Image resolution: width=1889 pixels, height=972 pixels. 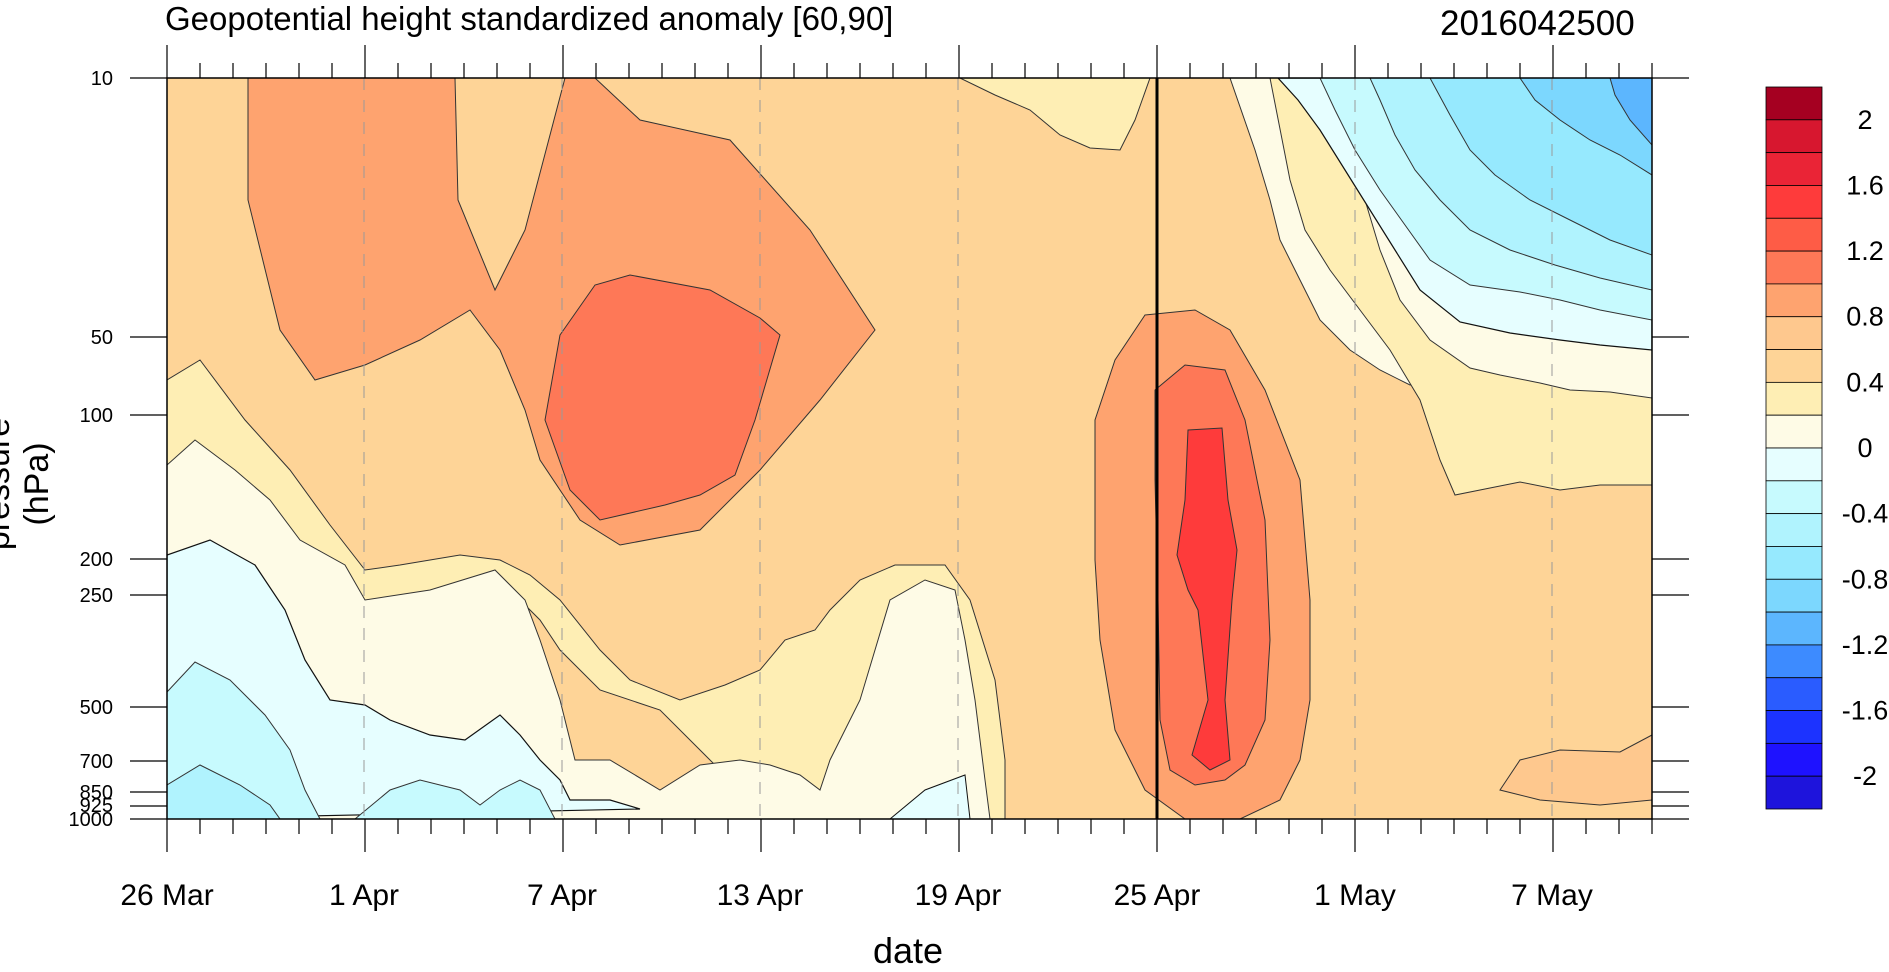 I want to click on contour-band-neg0.2b, so click(x=455, y=799).